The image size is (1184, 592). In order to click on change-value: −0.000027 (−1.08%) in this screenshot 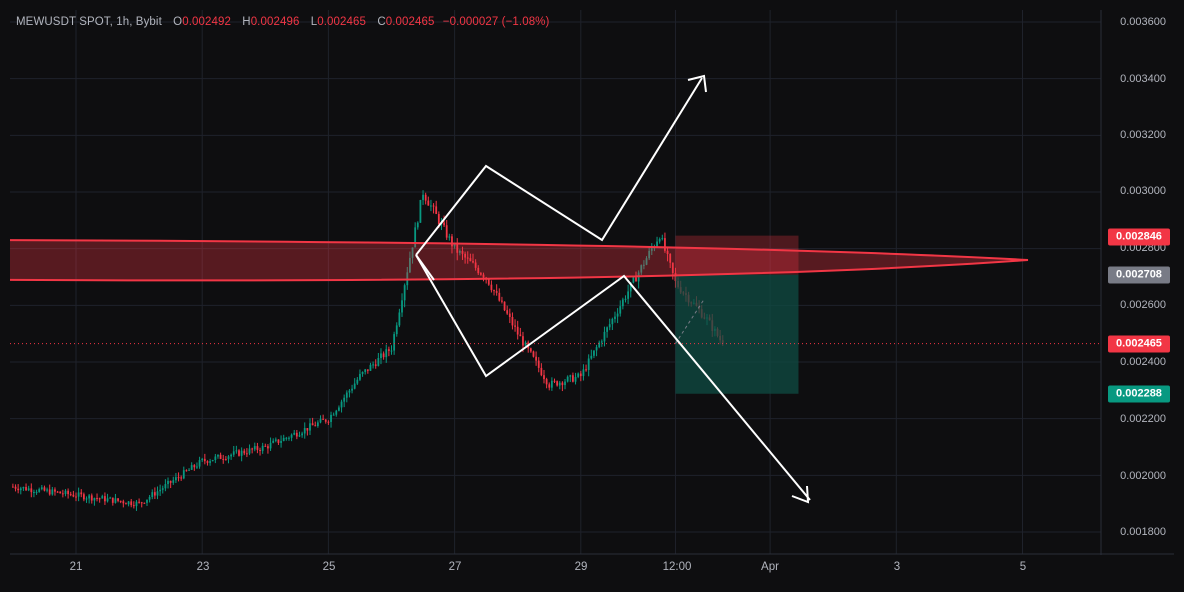, I will do `click(496, 22)`.